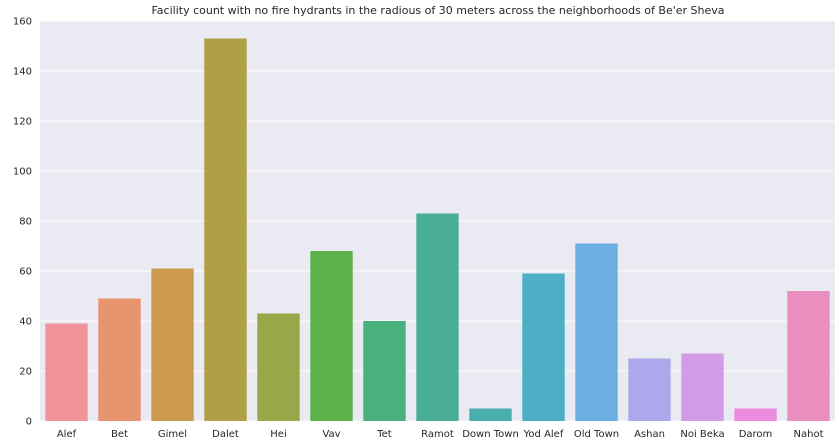 The image size is (835, 444). What do you see at coordinates (596, 434) in the screenshot?
I see `x-tick-label: Old Town` at bounding box center [596, 434].